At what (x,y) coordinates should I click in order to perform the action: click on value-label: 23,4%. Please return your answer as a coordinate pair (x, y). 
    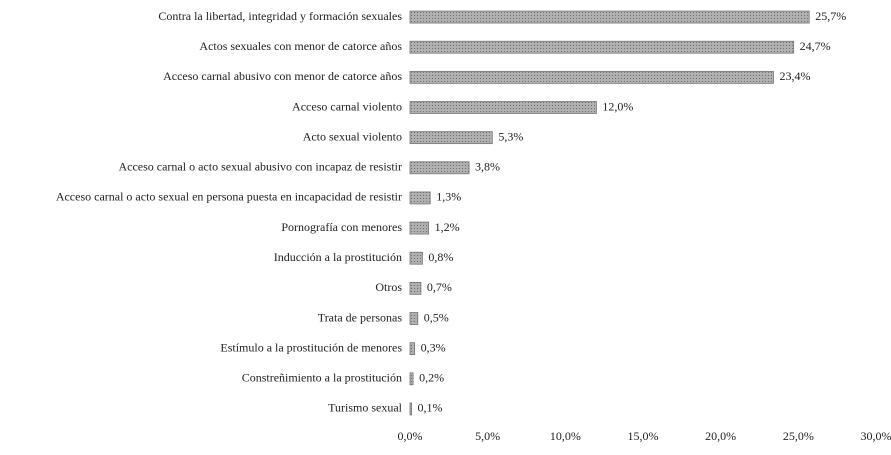
    Looking at the image, I should click on (794, 76).